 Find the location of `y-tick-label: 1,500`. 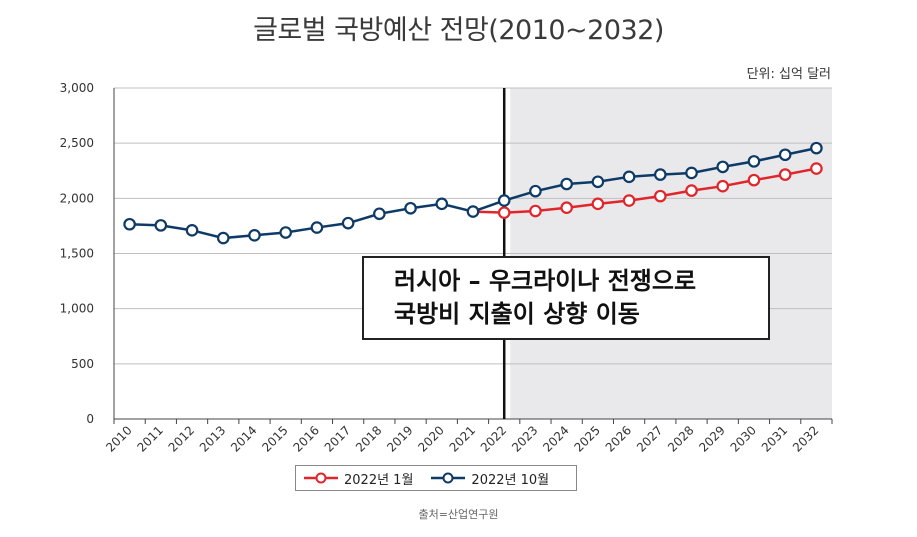

y-tick-label: 1,500 is located at coordinates (77, 254).